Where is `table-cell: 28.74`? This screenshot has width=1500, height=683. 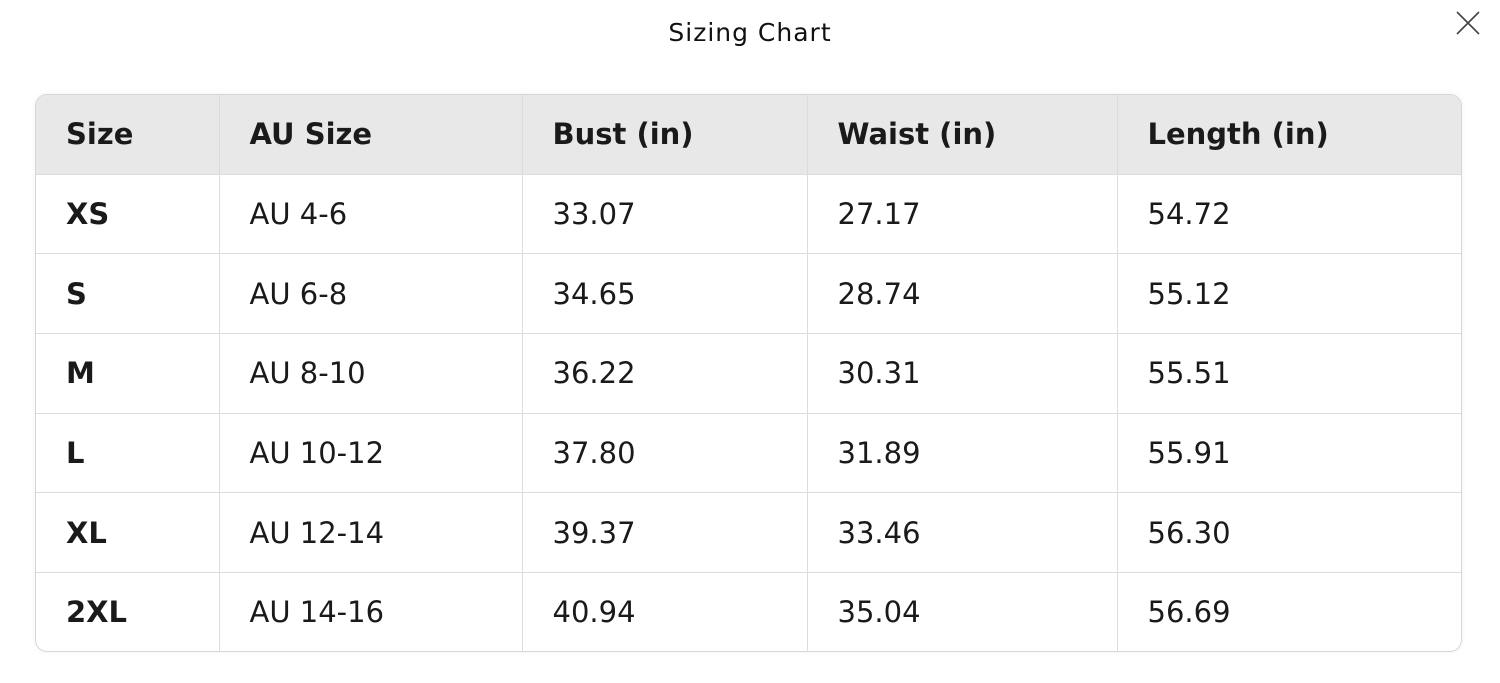
table-cell: 28.74 is located at coordinates (962, 293).